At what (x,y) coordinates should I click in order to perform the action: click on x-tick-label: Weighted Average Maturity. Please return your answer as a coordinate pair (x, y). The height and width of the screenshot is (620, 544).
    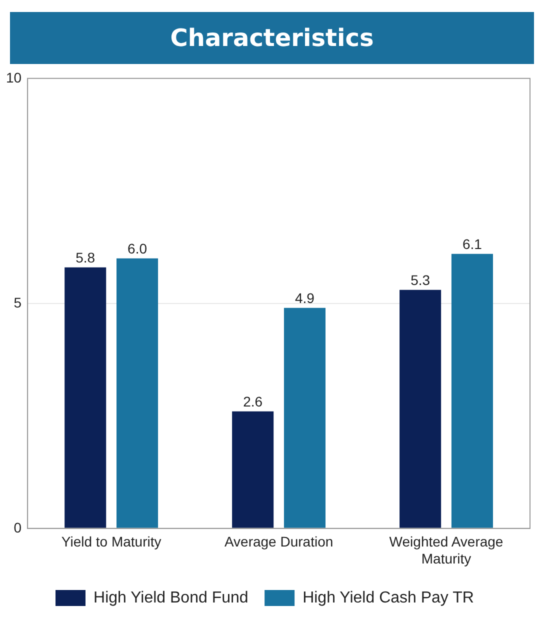
    Looking at the image, I should click on (446, 550).